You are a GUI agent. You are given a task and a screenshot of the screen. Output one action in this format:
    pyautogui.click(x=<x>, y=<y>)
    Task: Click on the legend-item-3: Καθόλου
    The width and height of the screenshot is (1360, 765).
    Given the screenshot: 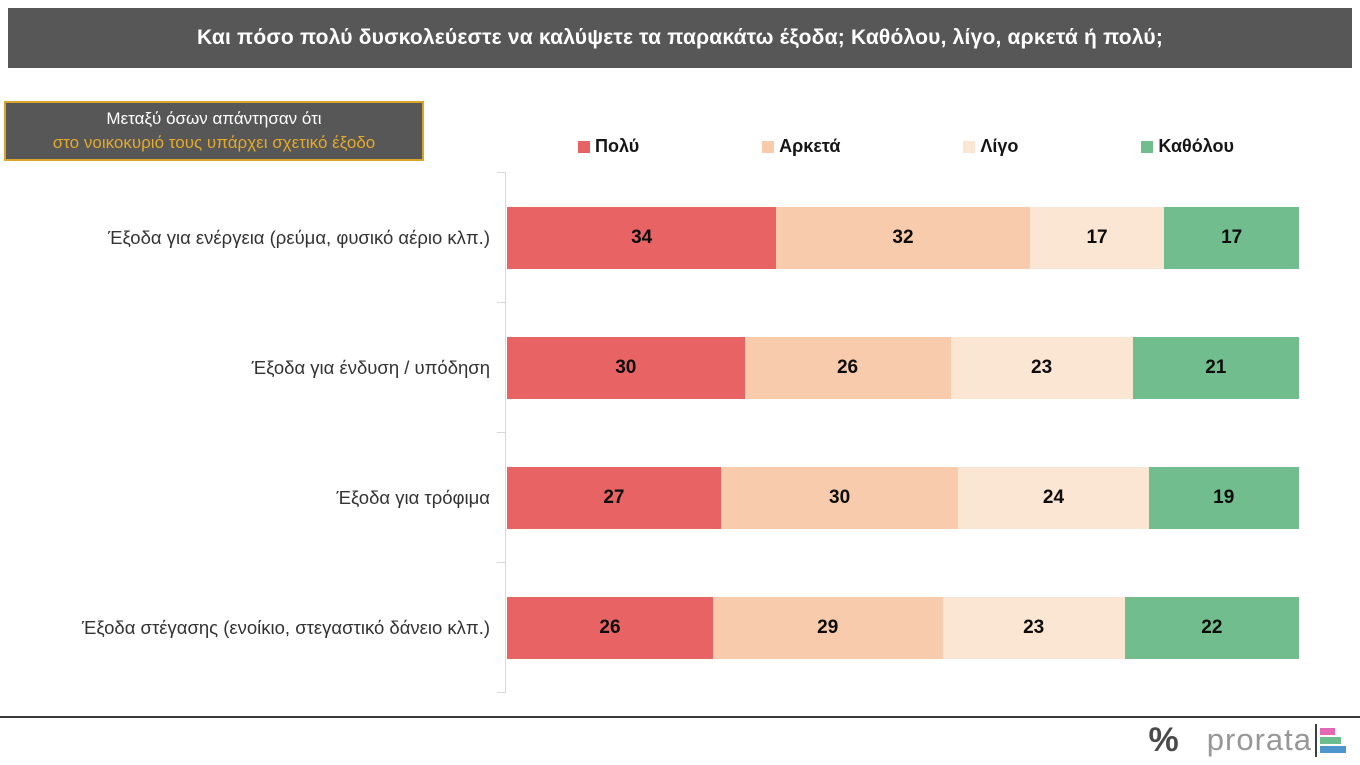 What is the action you would take?
    pyautogui.click(x=1187, y=146)
    